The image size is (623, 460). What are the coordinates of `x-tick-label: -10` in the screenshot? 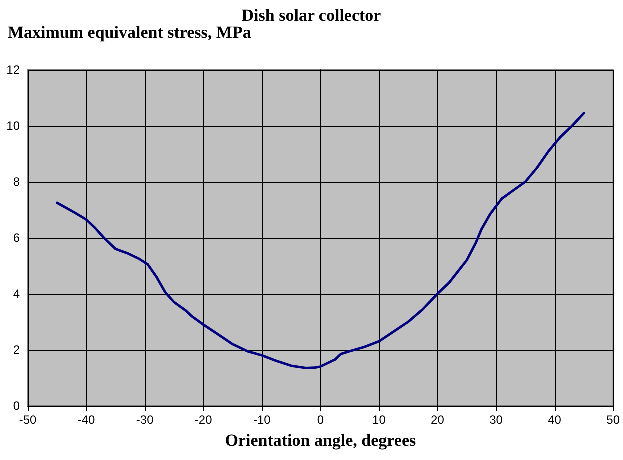 It's located at (262, 420).